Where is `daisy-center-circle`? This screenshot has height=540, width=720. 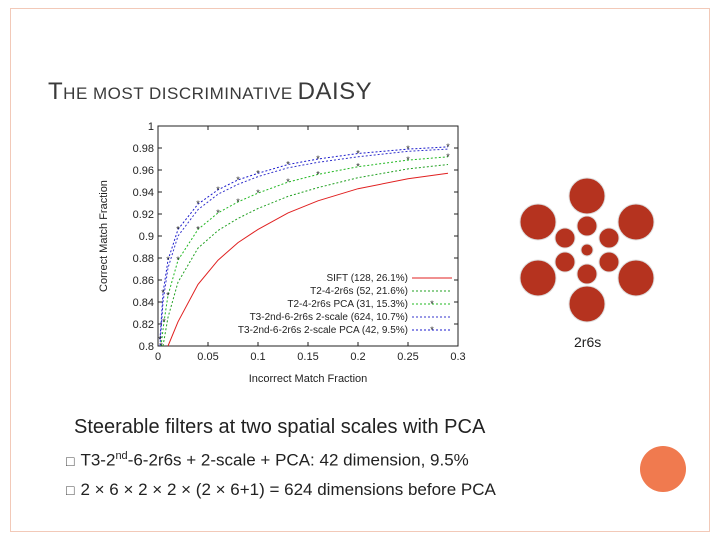 daisy-center-circle is located at coordinates (587, 250).